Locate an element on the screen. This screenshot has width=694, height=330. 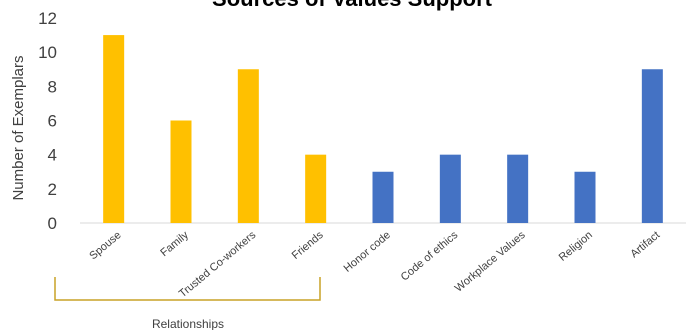
x-tick-label: Religion is located at coordinates (576, 246).